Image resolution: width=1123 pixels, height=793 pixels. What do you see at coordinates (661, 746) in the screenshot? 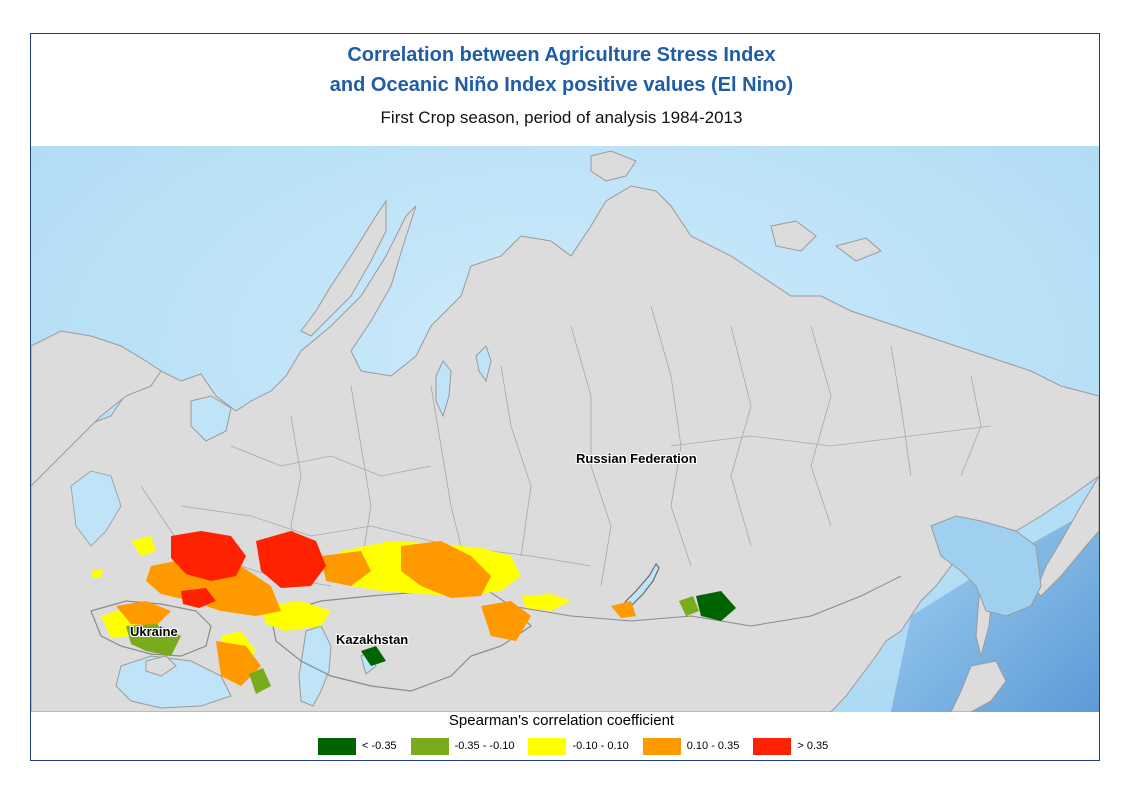
I see `legend-swatch-positive` at bounding box center [661, 746].